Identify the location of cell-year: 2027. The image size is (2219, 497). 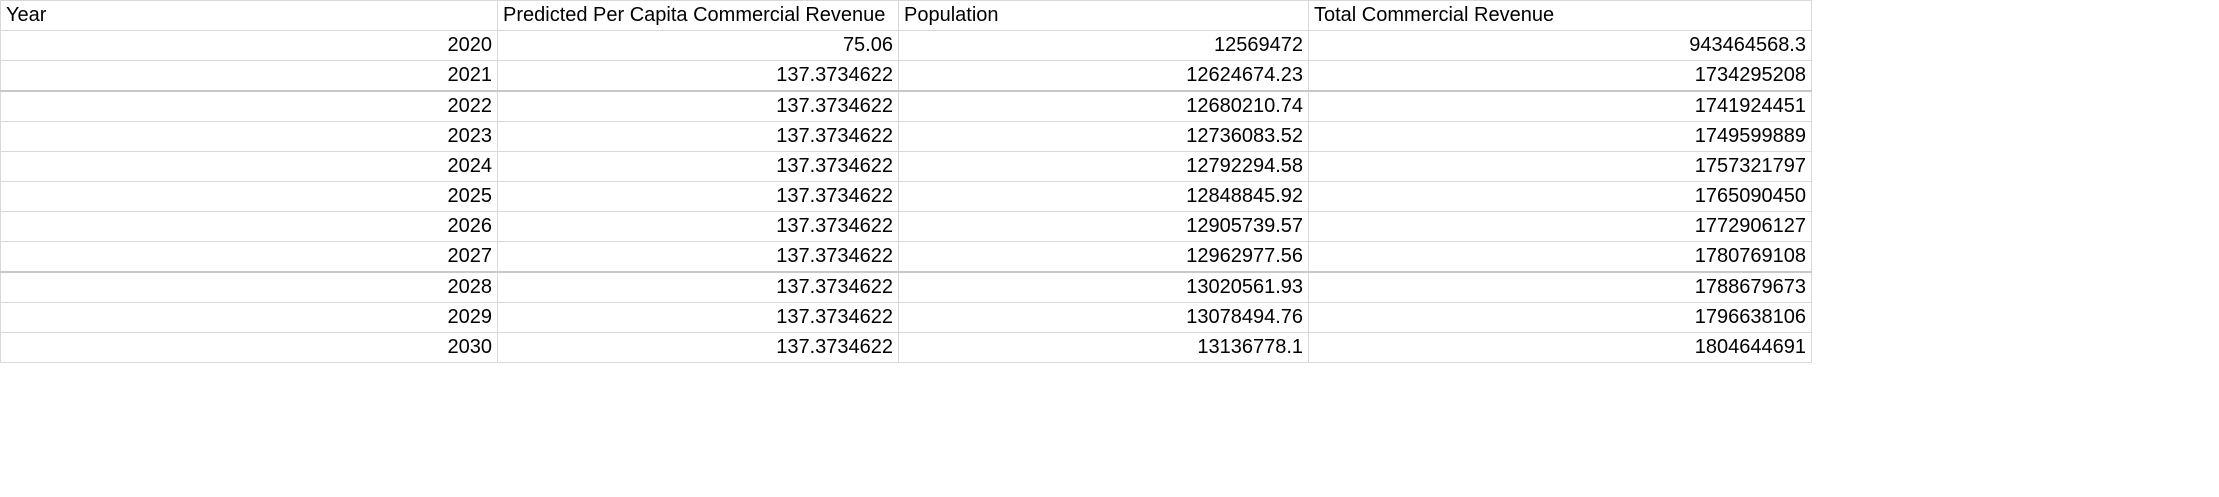
(249, 257).